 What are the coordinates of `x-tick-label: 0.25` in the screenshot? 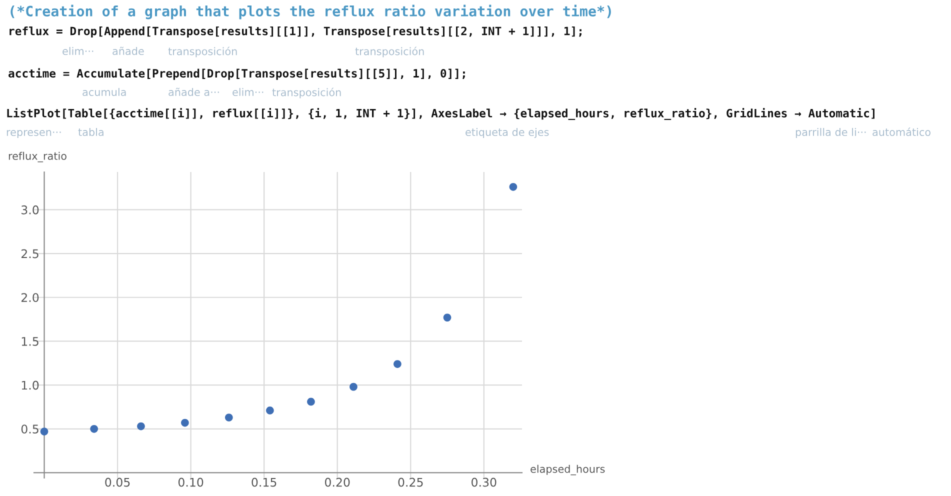 It's located at (410, 482).